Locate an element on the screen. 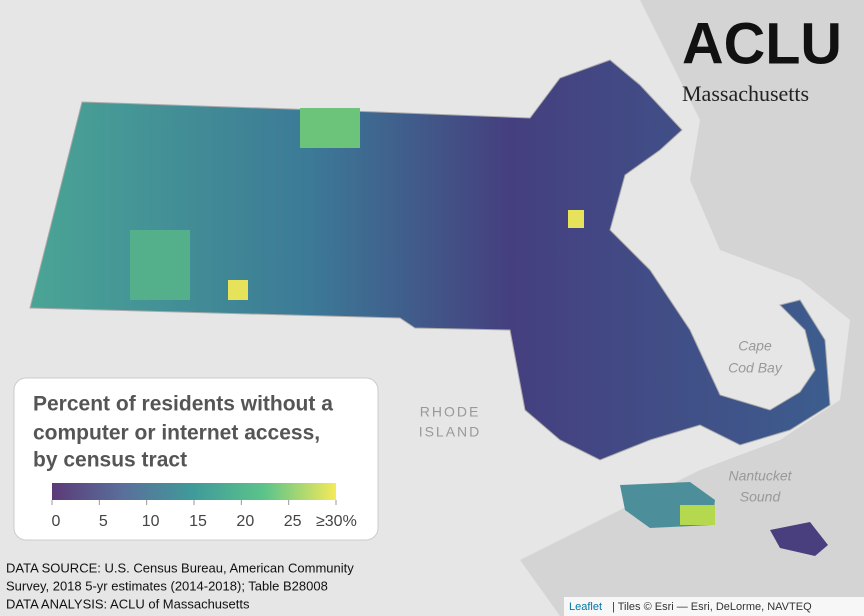 The width and height of the screenshot is (864, 616). map-label: Cape is located at coordinates (755, 346).